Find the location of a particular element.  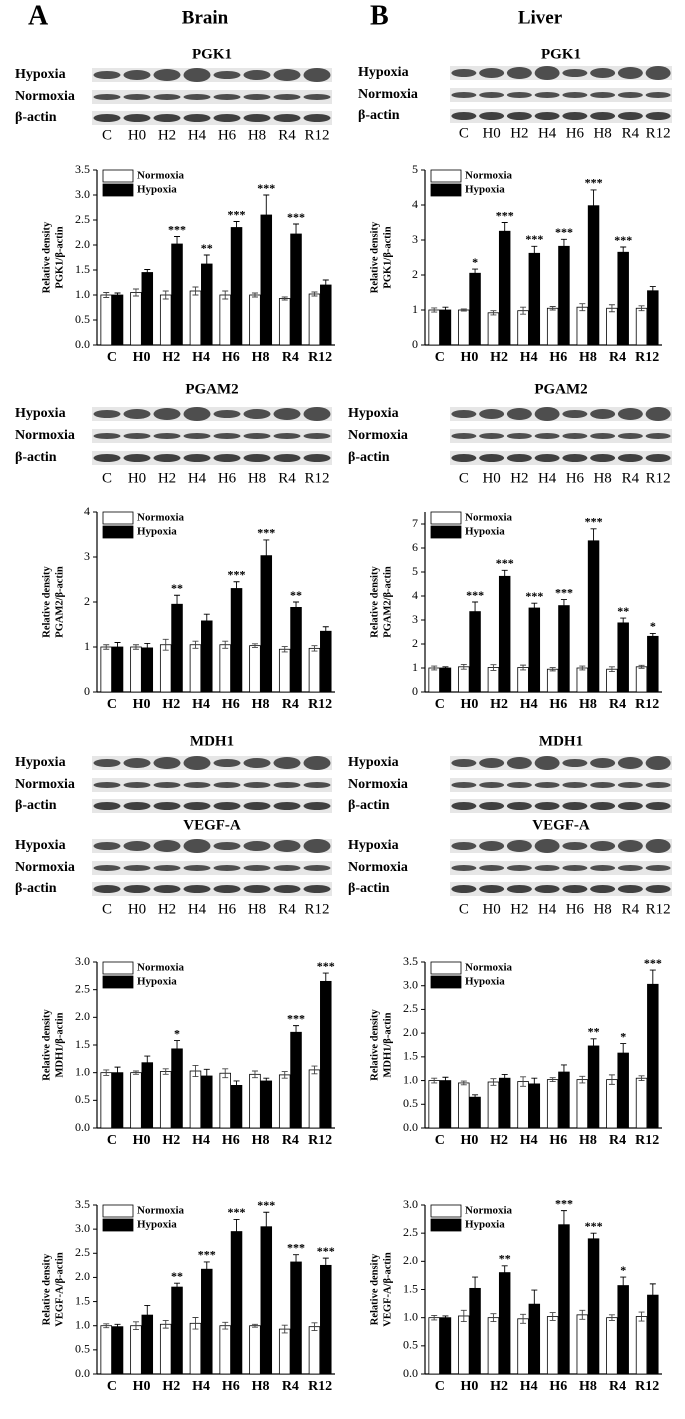

y-tick-label: 0.0 is located at coordinates (82, 1373).